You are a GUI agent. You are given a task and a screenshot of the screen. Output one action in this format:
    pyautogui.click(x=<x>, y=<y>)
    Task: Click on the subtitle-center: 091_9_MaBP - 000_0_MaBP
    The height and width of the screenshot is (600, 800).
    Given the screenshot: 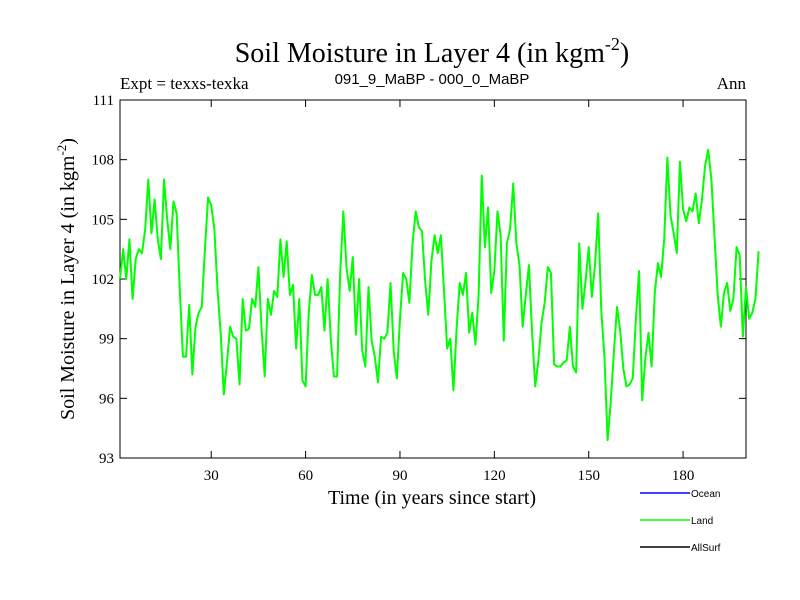 What is the action you would take?
    pyautogui.click(x=432, y=79)
    